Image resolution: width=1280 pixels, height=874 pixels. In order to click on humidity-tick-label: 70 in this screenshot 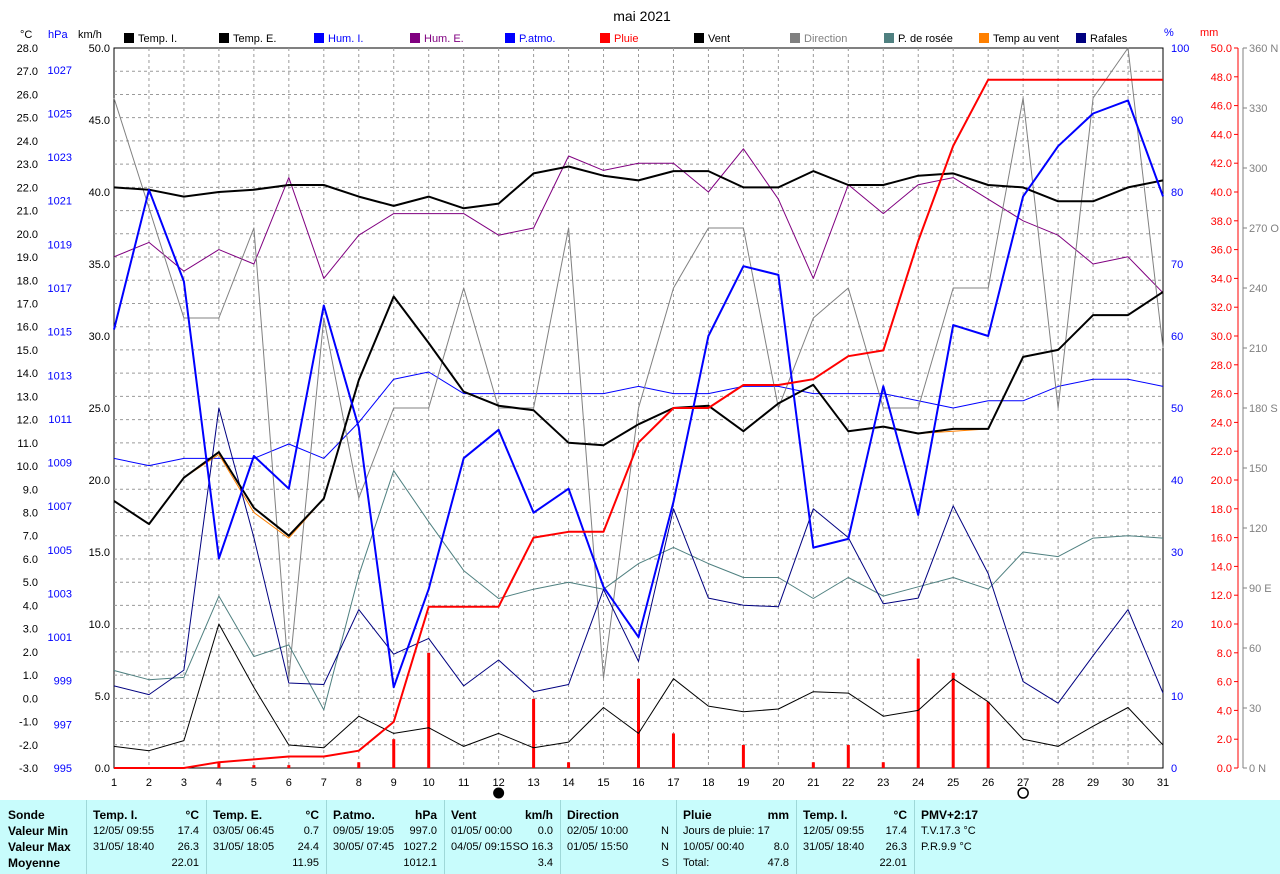, I will do `click(1177, 265)`.